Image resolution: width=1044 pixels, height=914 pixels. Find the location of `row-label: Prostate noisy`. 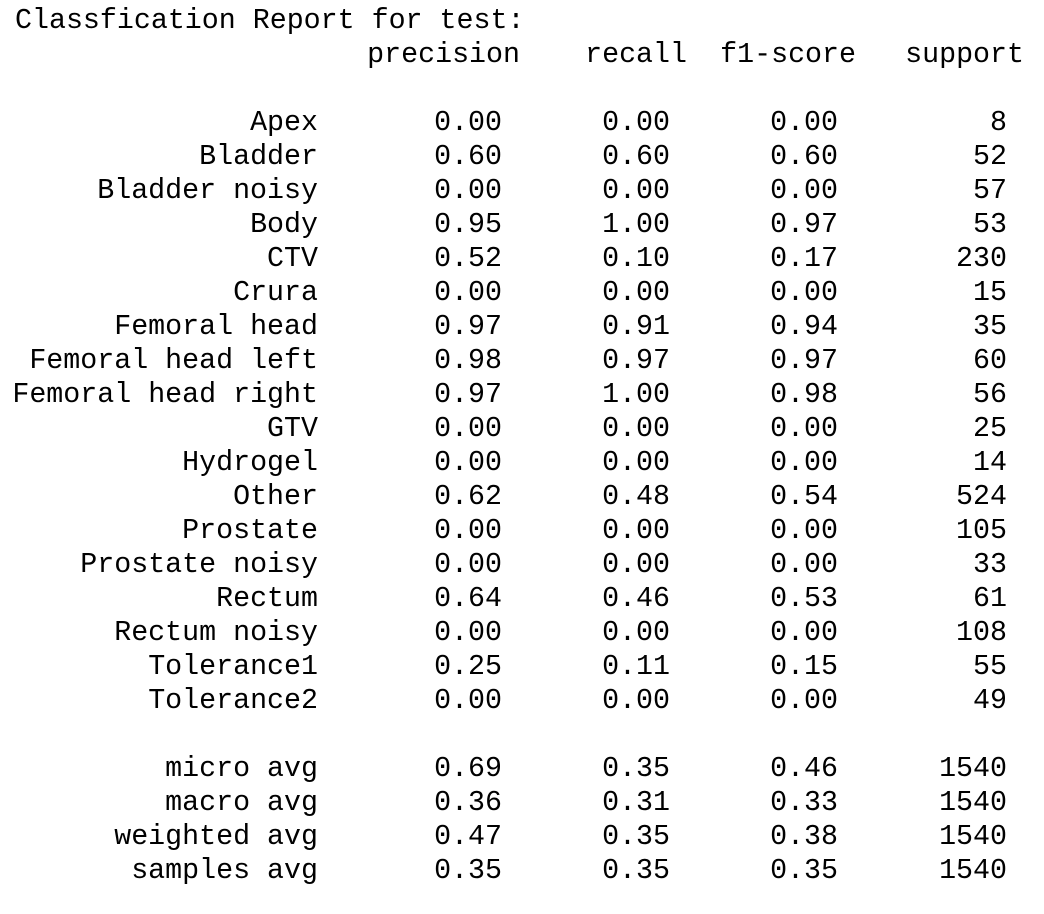

row-label: Prostate noisy is located at coordinates (199, 565).